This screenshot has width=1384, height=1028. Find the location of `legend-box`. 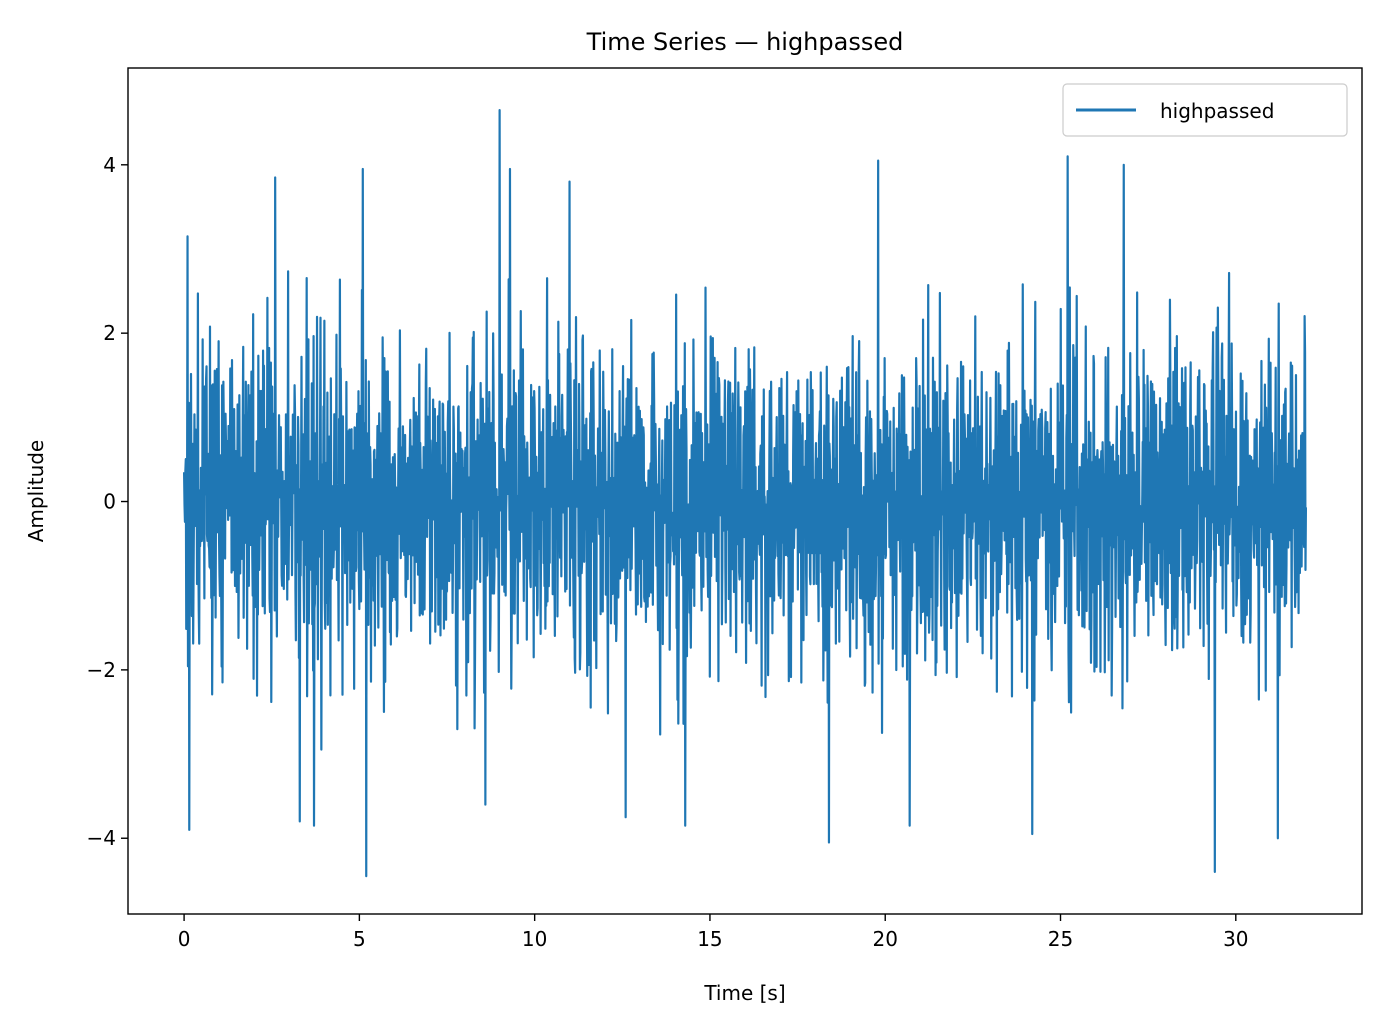

legend-box is located at coordinates (1205, 110).